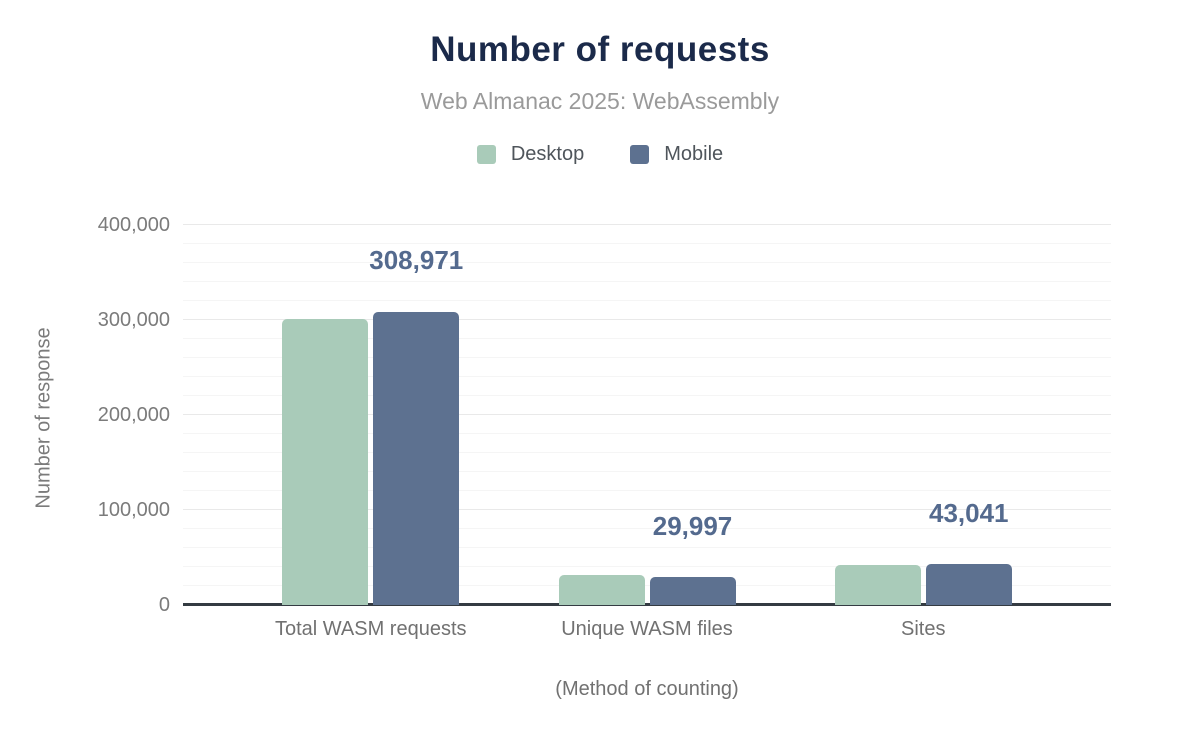 The height and width of the screenshot is (742, 1200). Describe the element at coordinates (416, 260) in the screenshot. I see `value-label: 308,971` at that location.